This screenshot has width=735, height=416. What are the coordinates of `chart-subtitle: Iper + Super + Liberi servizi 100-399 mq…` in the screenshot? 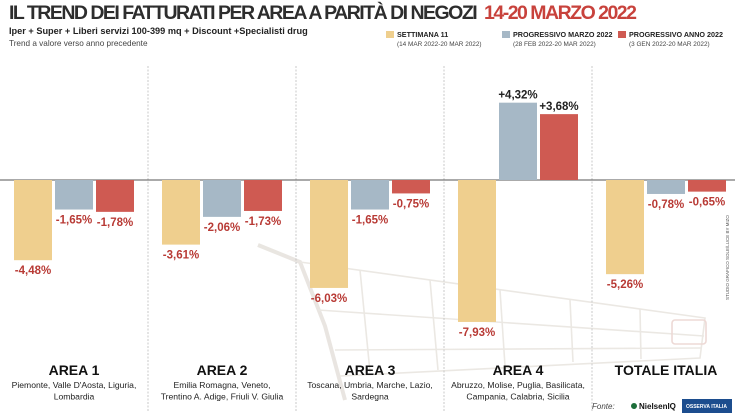 It's located at (158, 31).